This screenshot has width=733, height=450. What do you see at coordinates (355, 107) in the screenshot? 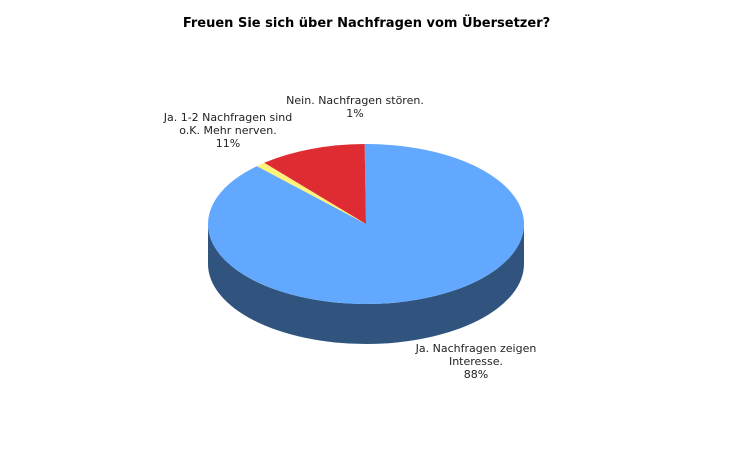
I see `pie-slice-label: Nein. Nachfragen stören. 1%` at bounding box center [355, 107].